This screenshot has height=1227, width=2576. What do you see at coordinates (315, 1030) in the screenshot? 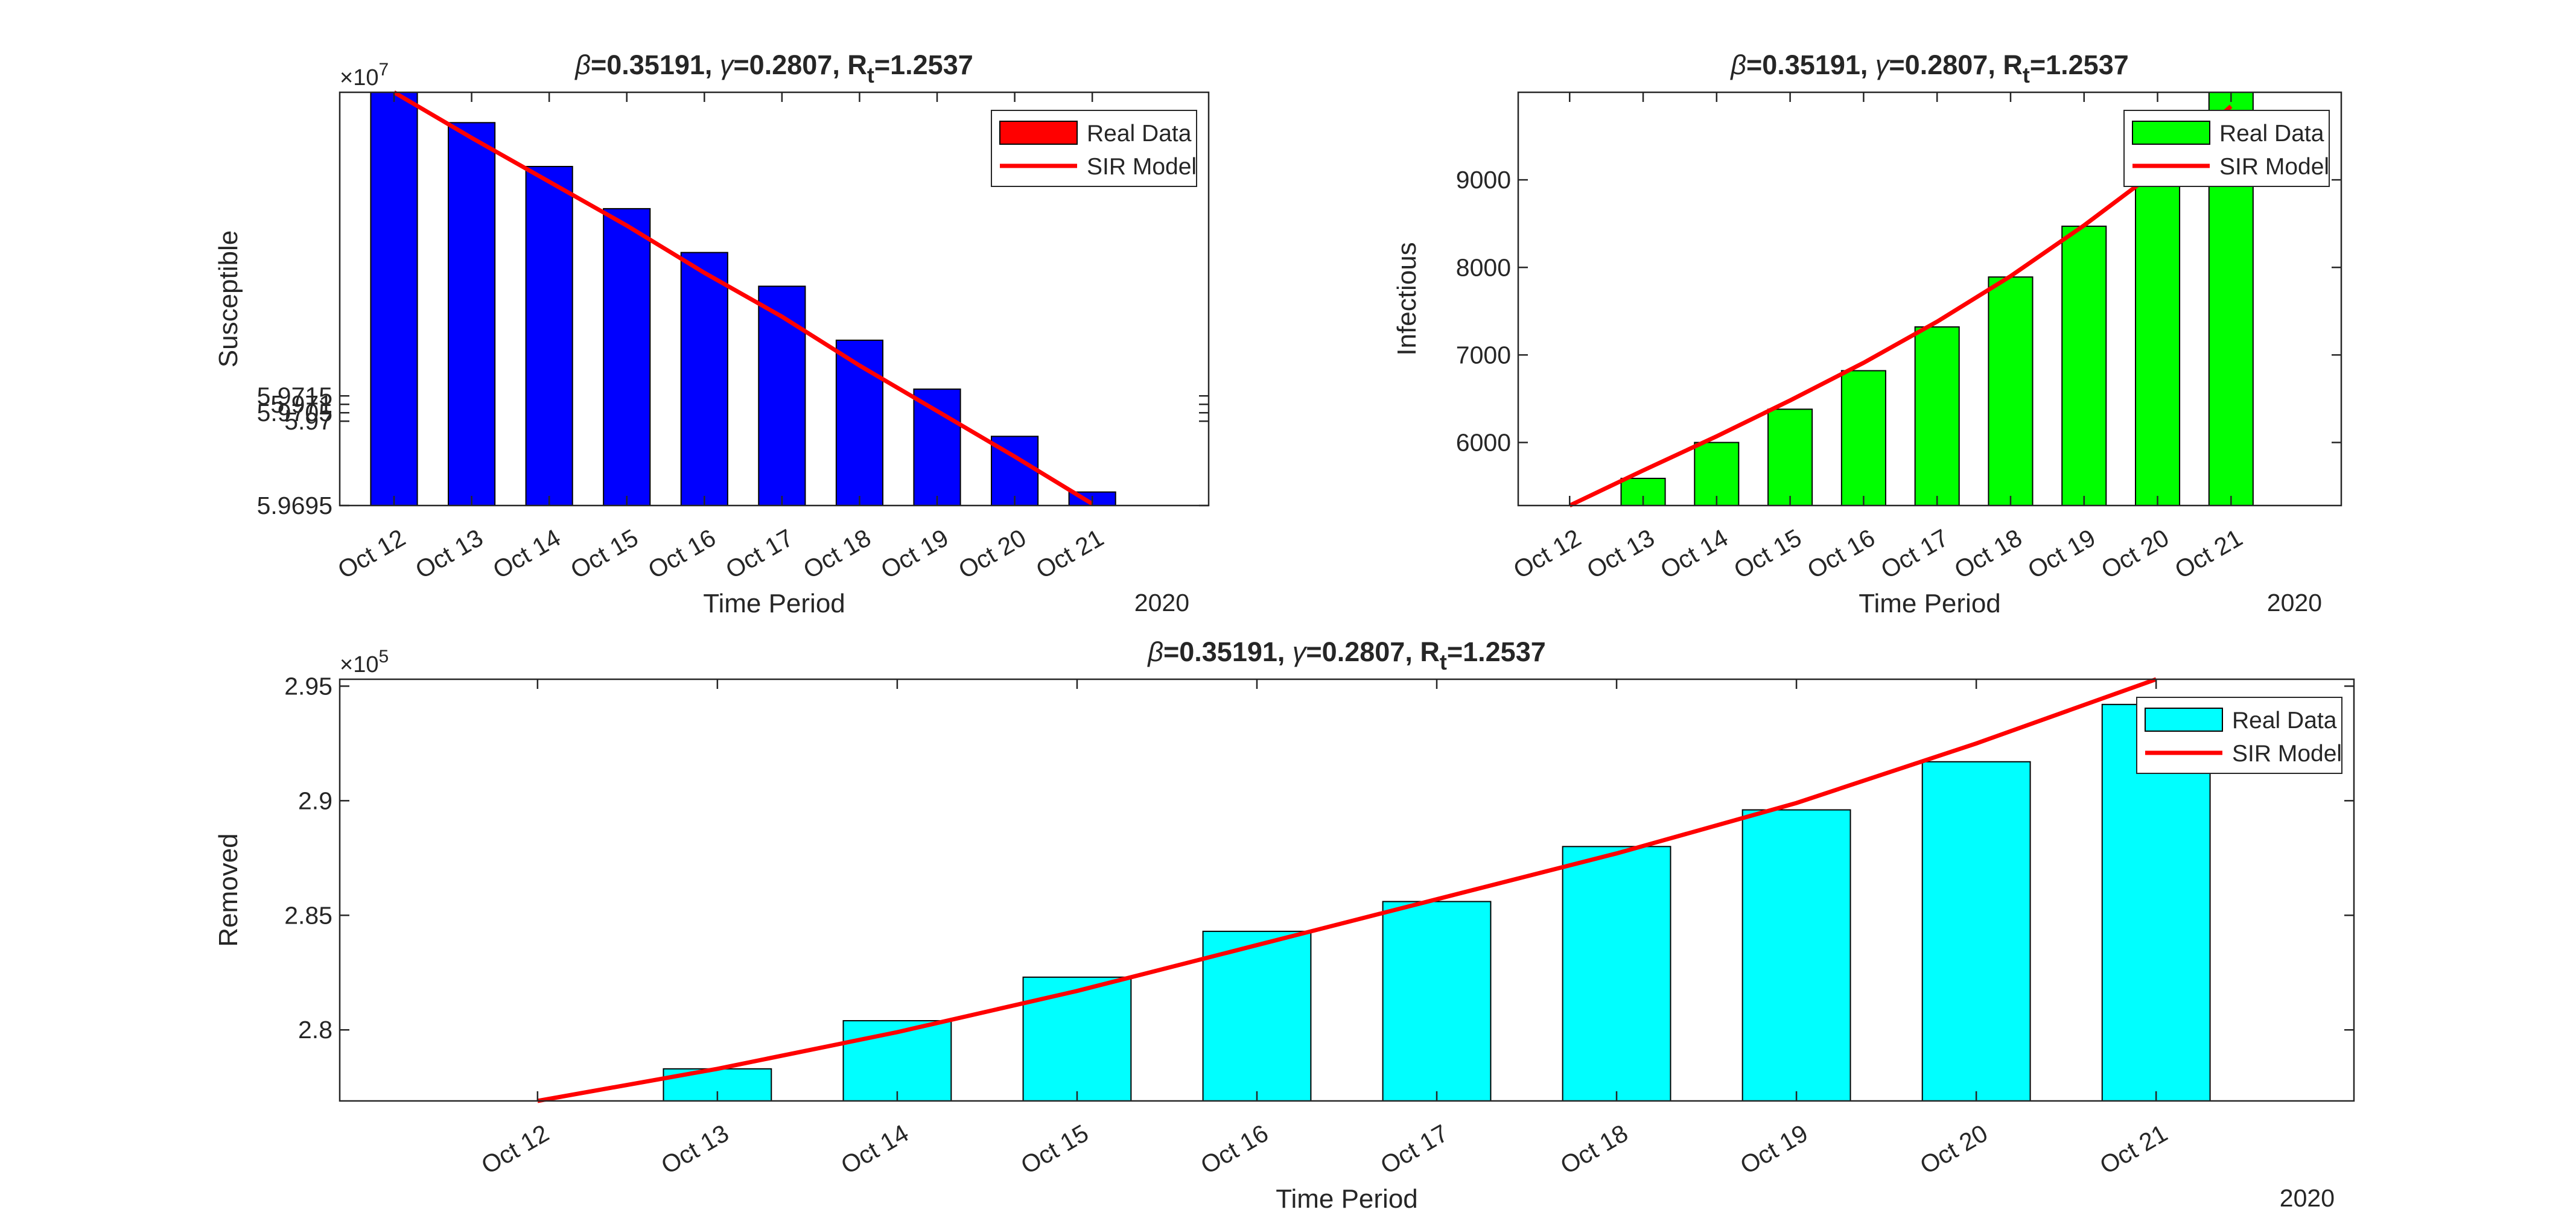
I see `y-tick-label: 2.8` at bounding box center [315, 1030].